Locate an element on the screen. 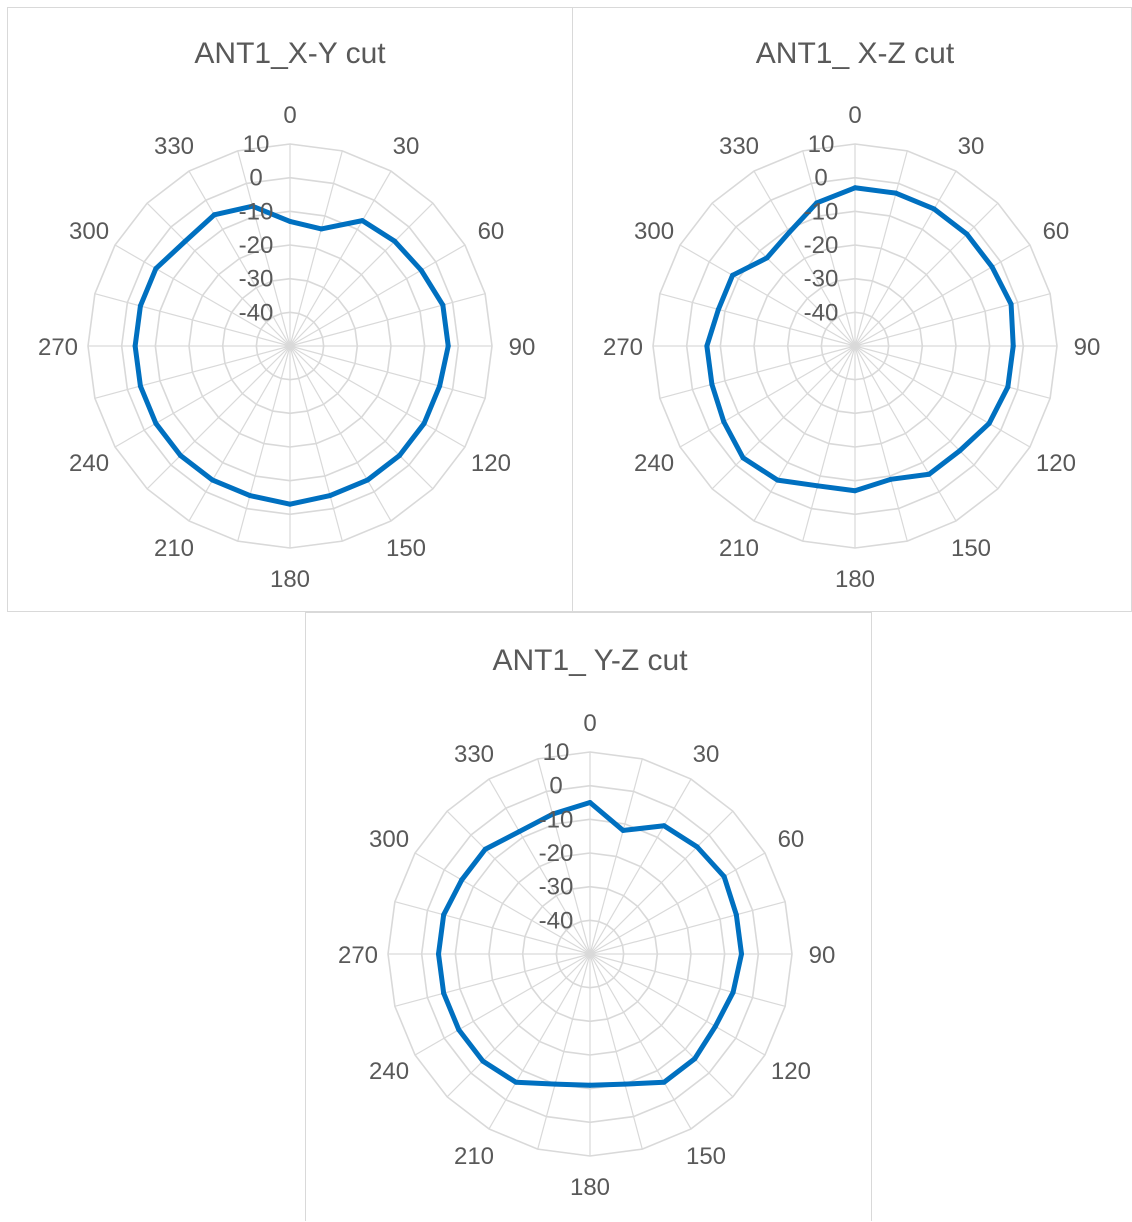  angle-label: 330 is located at coordinates (474, 754).